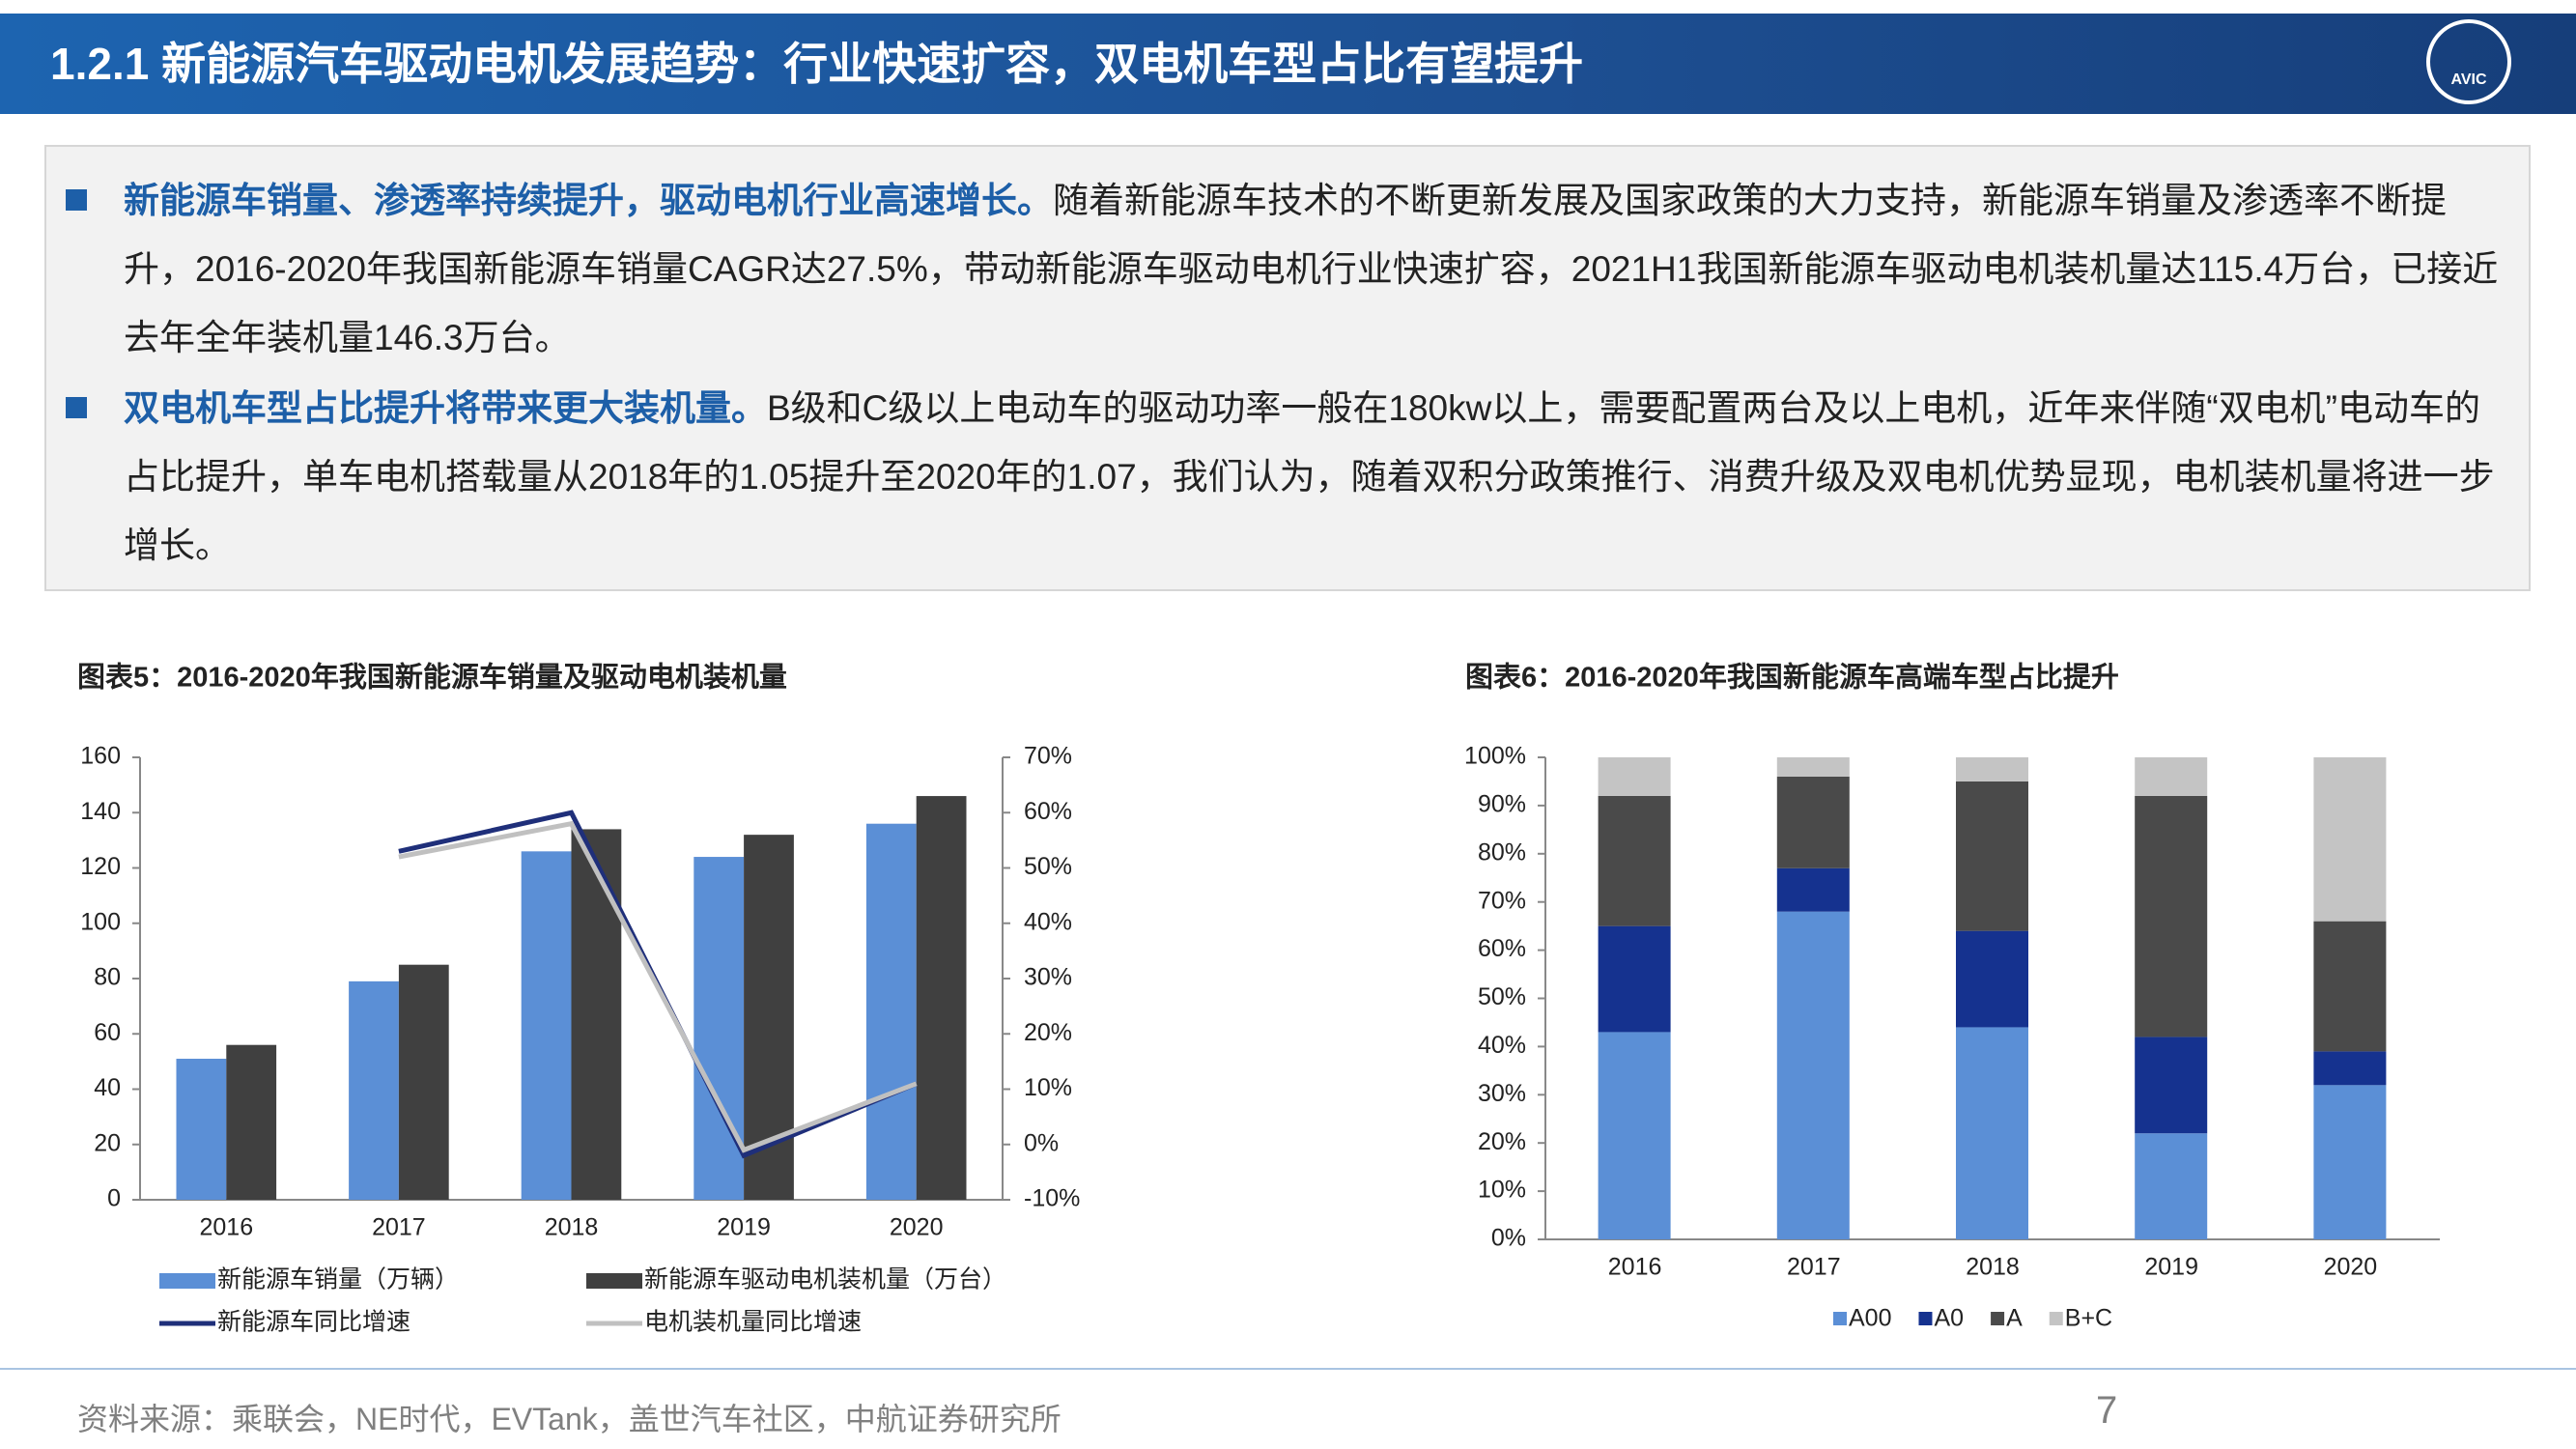  Describe the element at coordinates (1052, 1198) in the screenshot. I see `y2-tick-label: -10%` at that location.